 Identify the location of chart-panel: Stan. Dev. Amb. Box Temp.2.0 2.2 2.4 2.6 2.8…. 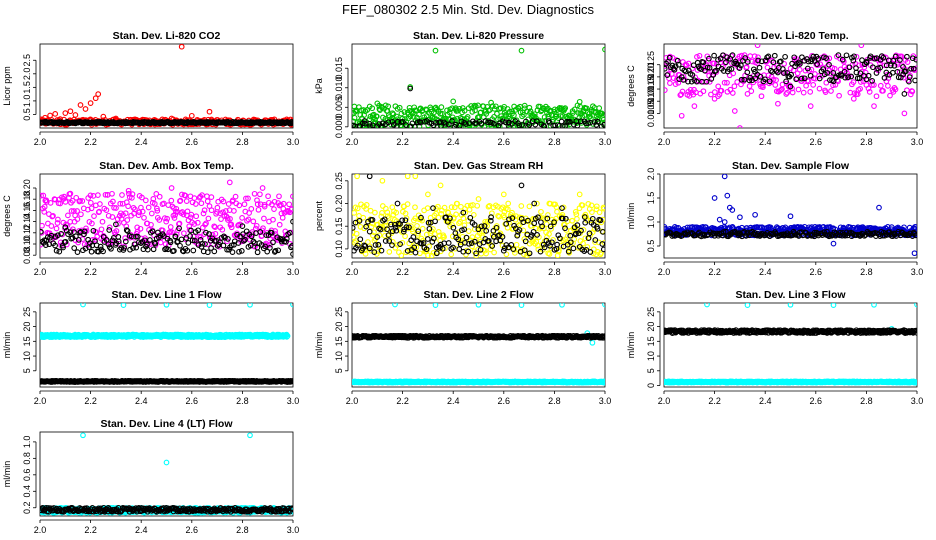
(150, 218).